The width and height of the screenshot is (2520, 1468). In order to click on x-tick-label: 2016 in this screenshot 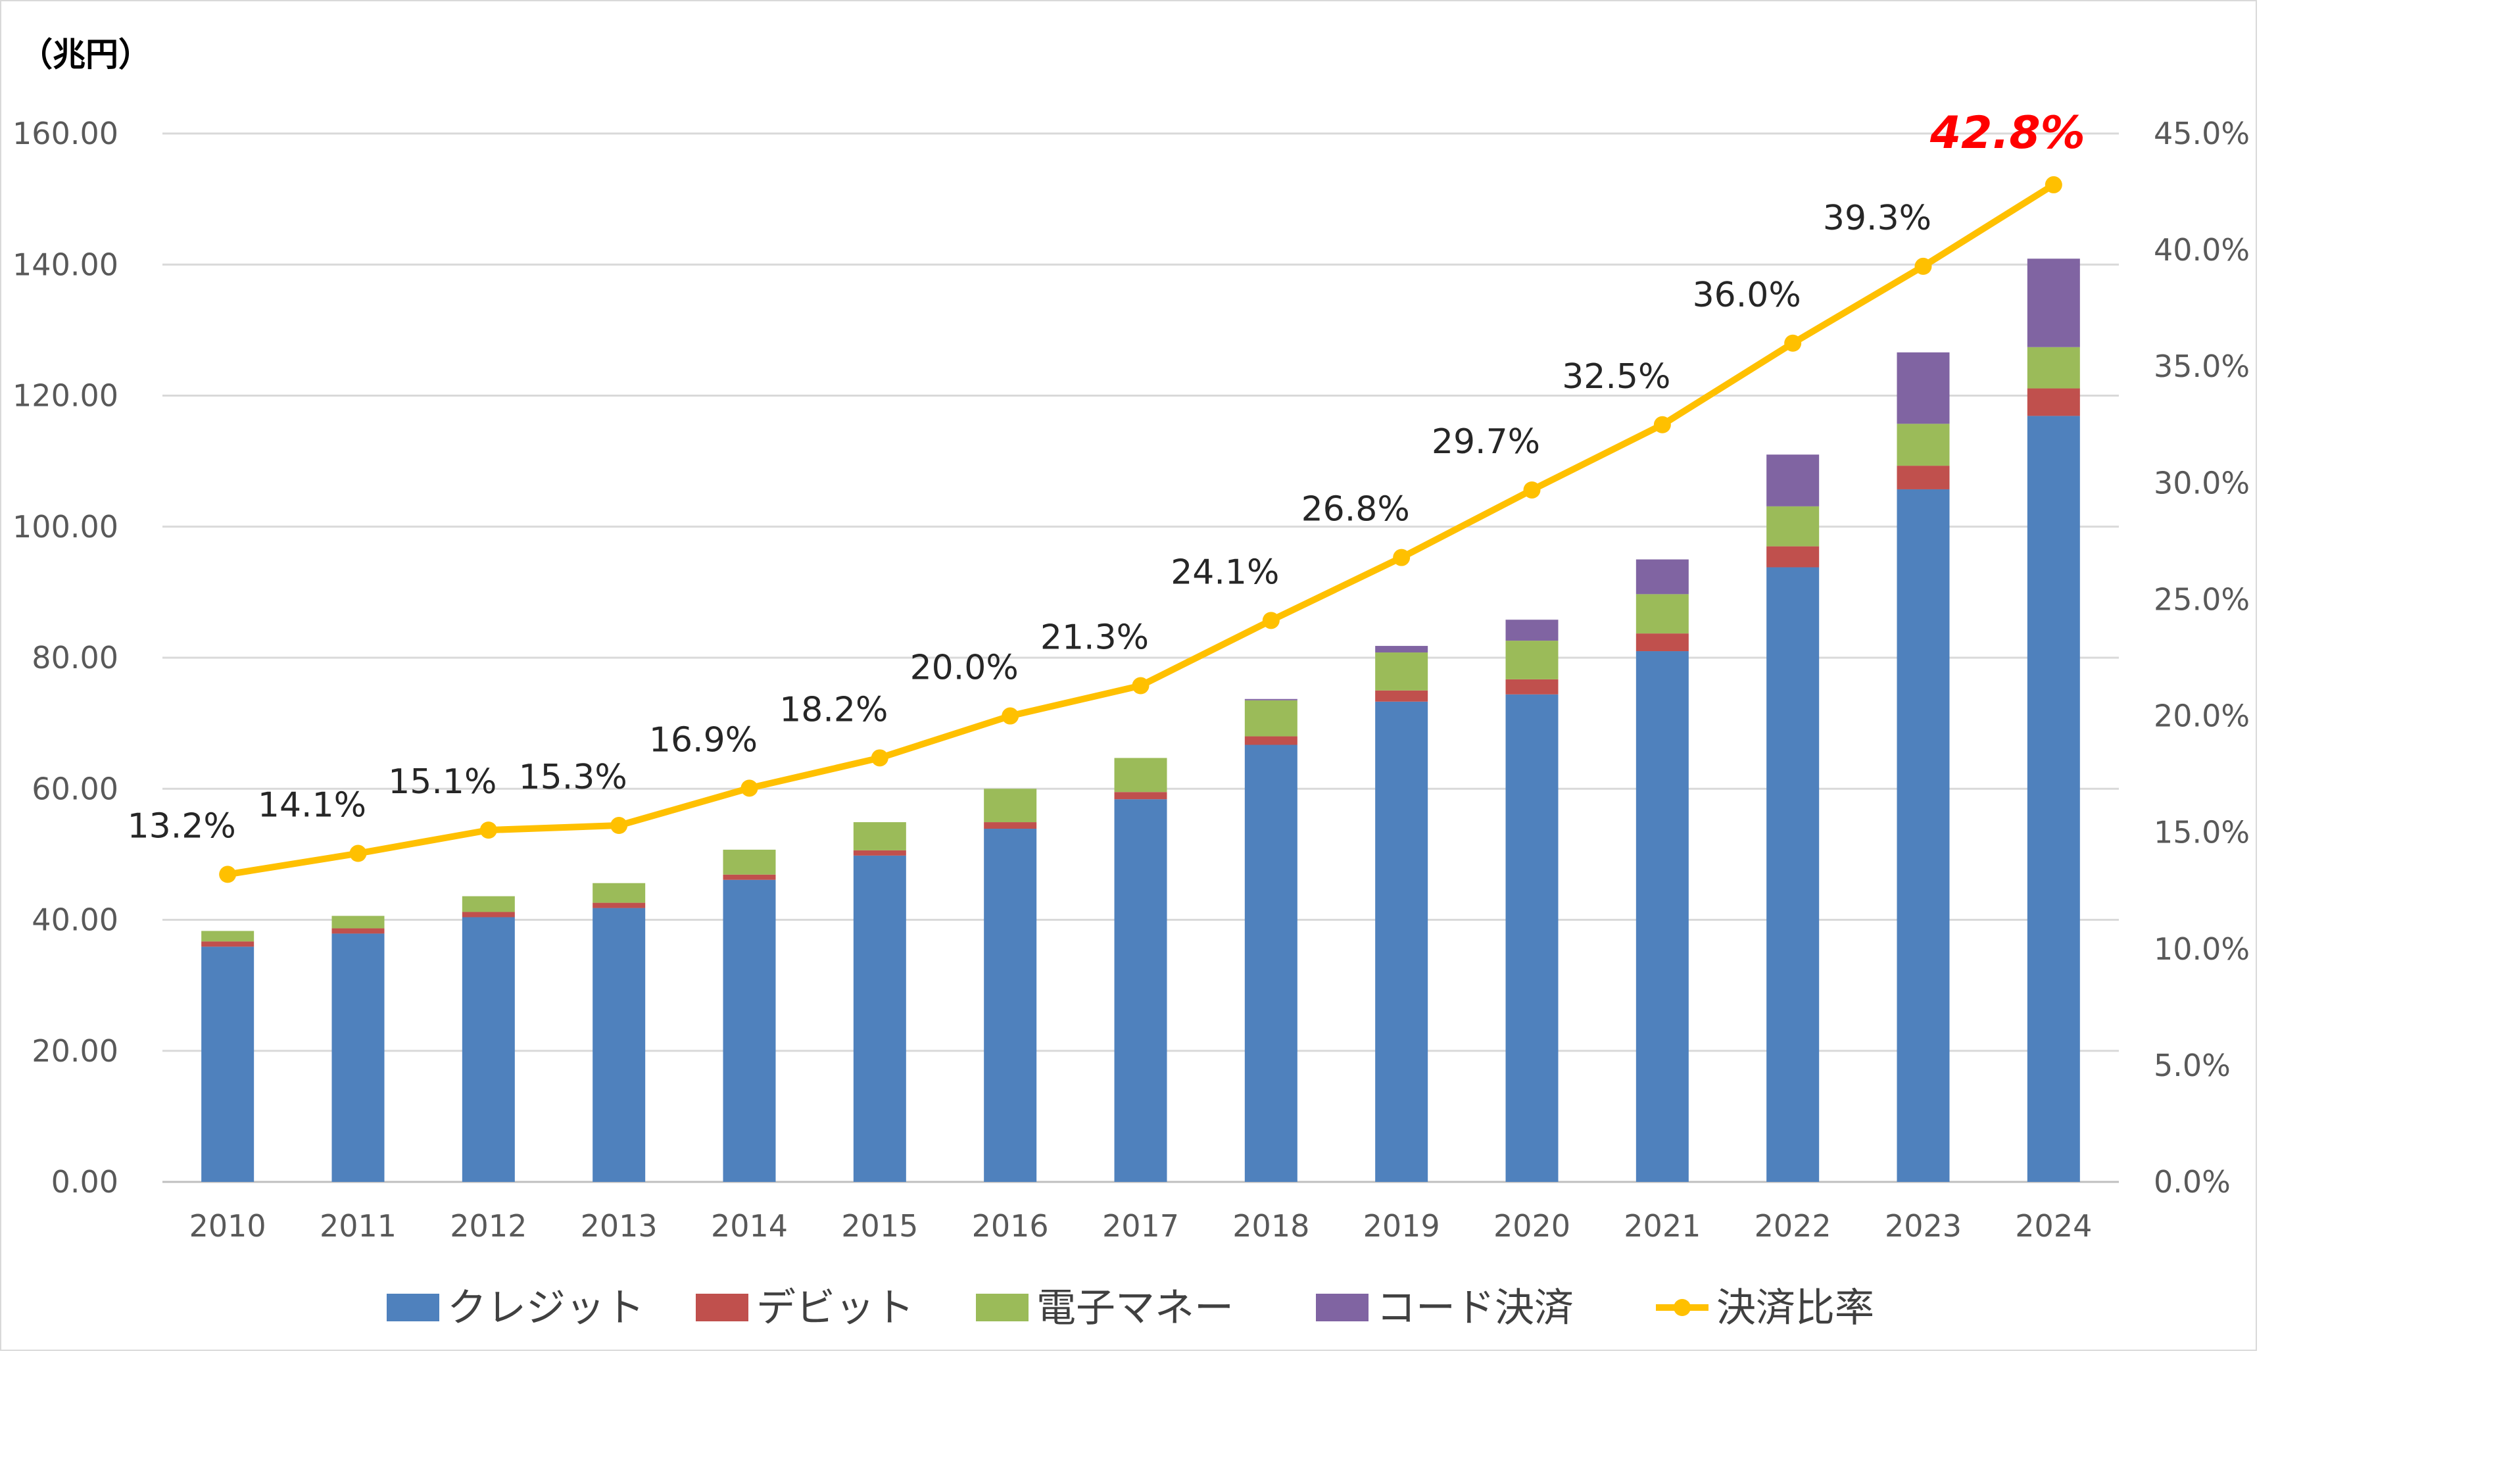, I will do `click(1010, 1226)`.